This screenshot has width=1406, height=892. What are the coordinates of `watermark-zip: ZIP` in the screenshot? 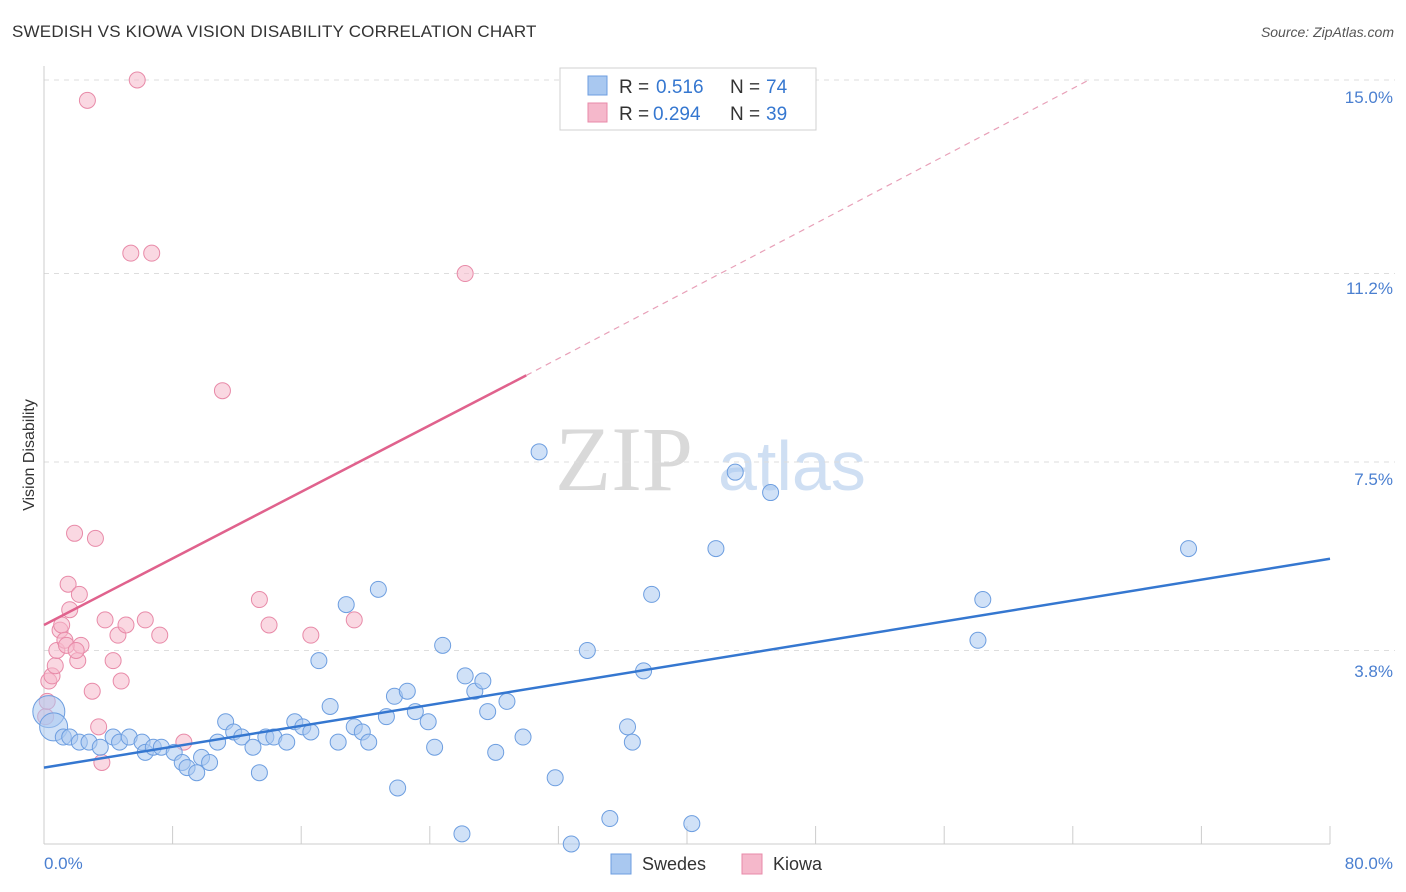 It's located at (624, 459).